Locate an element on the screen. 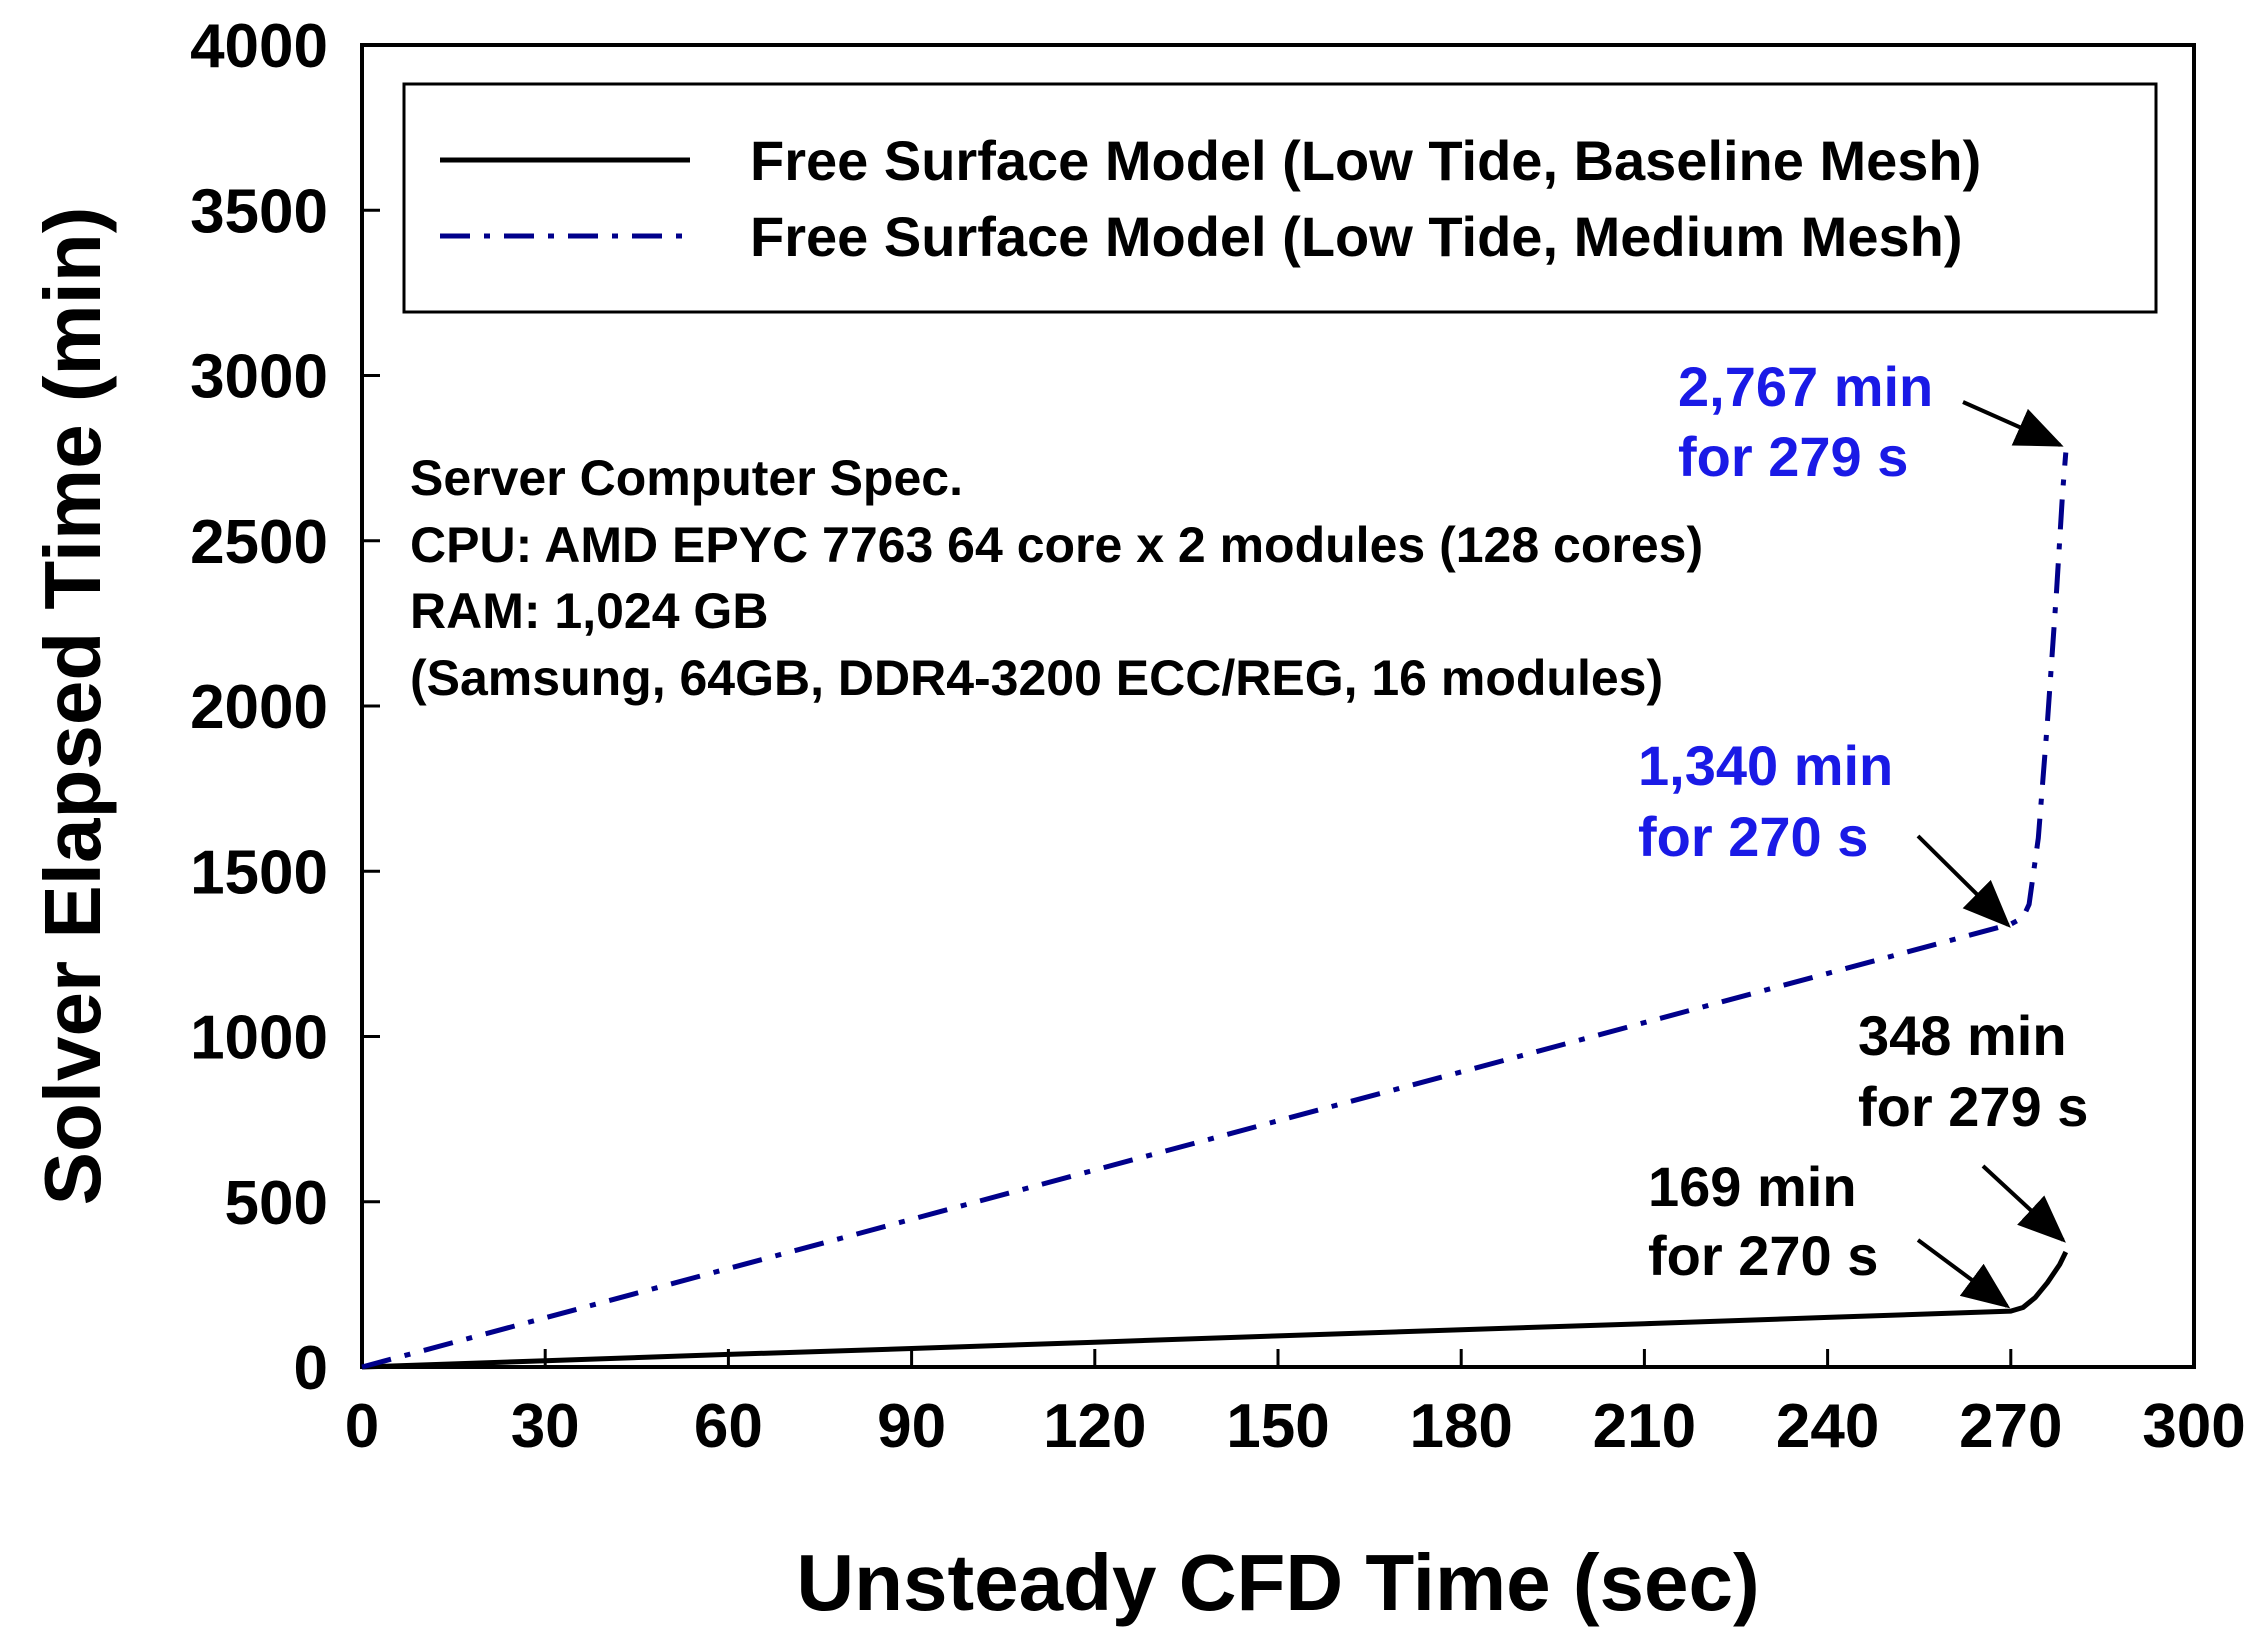 The height and width of the screenshot is (1645, 2267). y-axis: 0 500 1000 1500 2000 2500 3000 3500 4000 is located at coordinates (285, 707).